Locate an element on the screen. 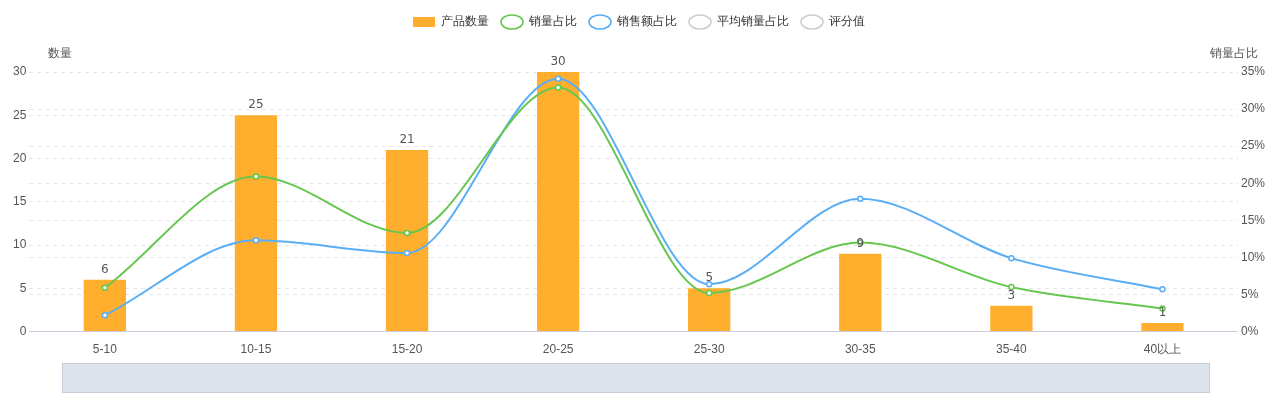 This screenshot has height=400, width=1278. y2-tick-label: 10% is located at coordinates (1253, 256).